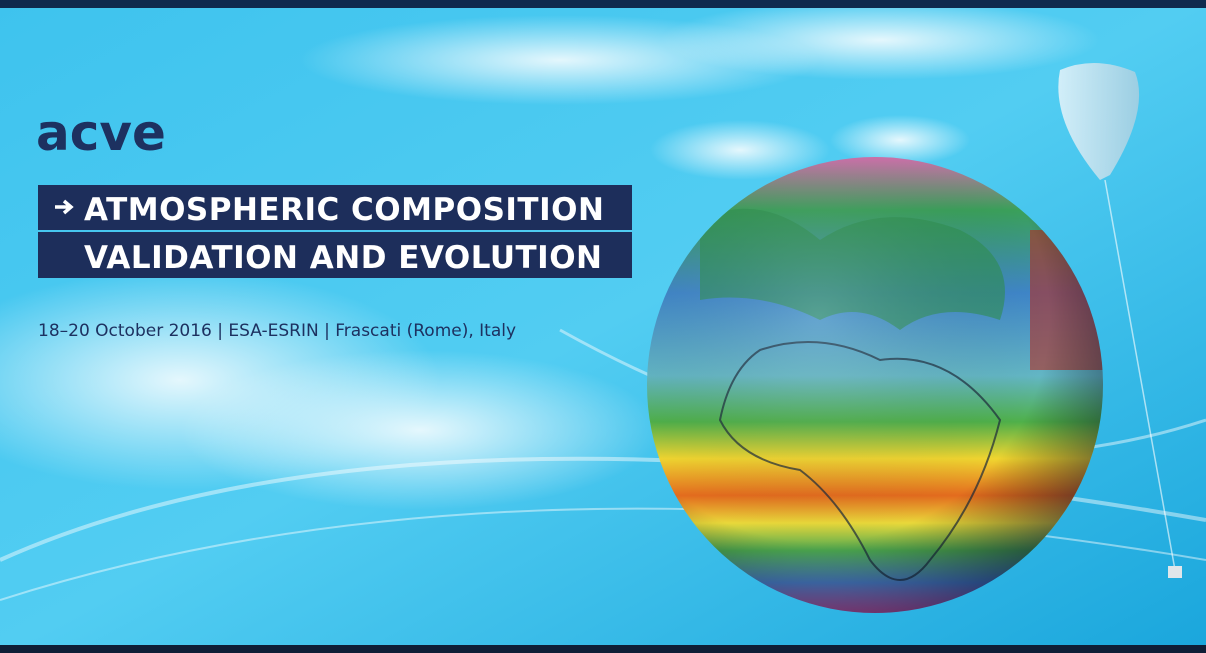 This screenshot has height=653, width=1206. What do you see at coordinates (64, 207) in the screenshot?
I see `arrow-icon` at bounding box center [64, 207].